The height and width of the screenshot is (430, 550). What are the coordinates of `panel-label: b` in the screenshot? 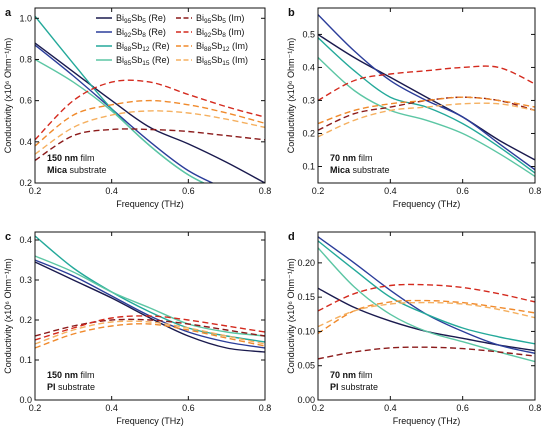 It's located at (291, 13).